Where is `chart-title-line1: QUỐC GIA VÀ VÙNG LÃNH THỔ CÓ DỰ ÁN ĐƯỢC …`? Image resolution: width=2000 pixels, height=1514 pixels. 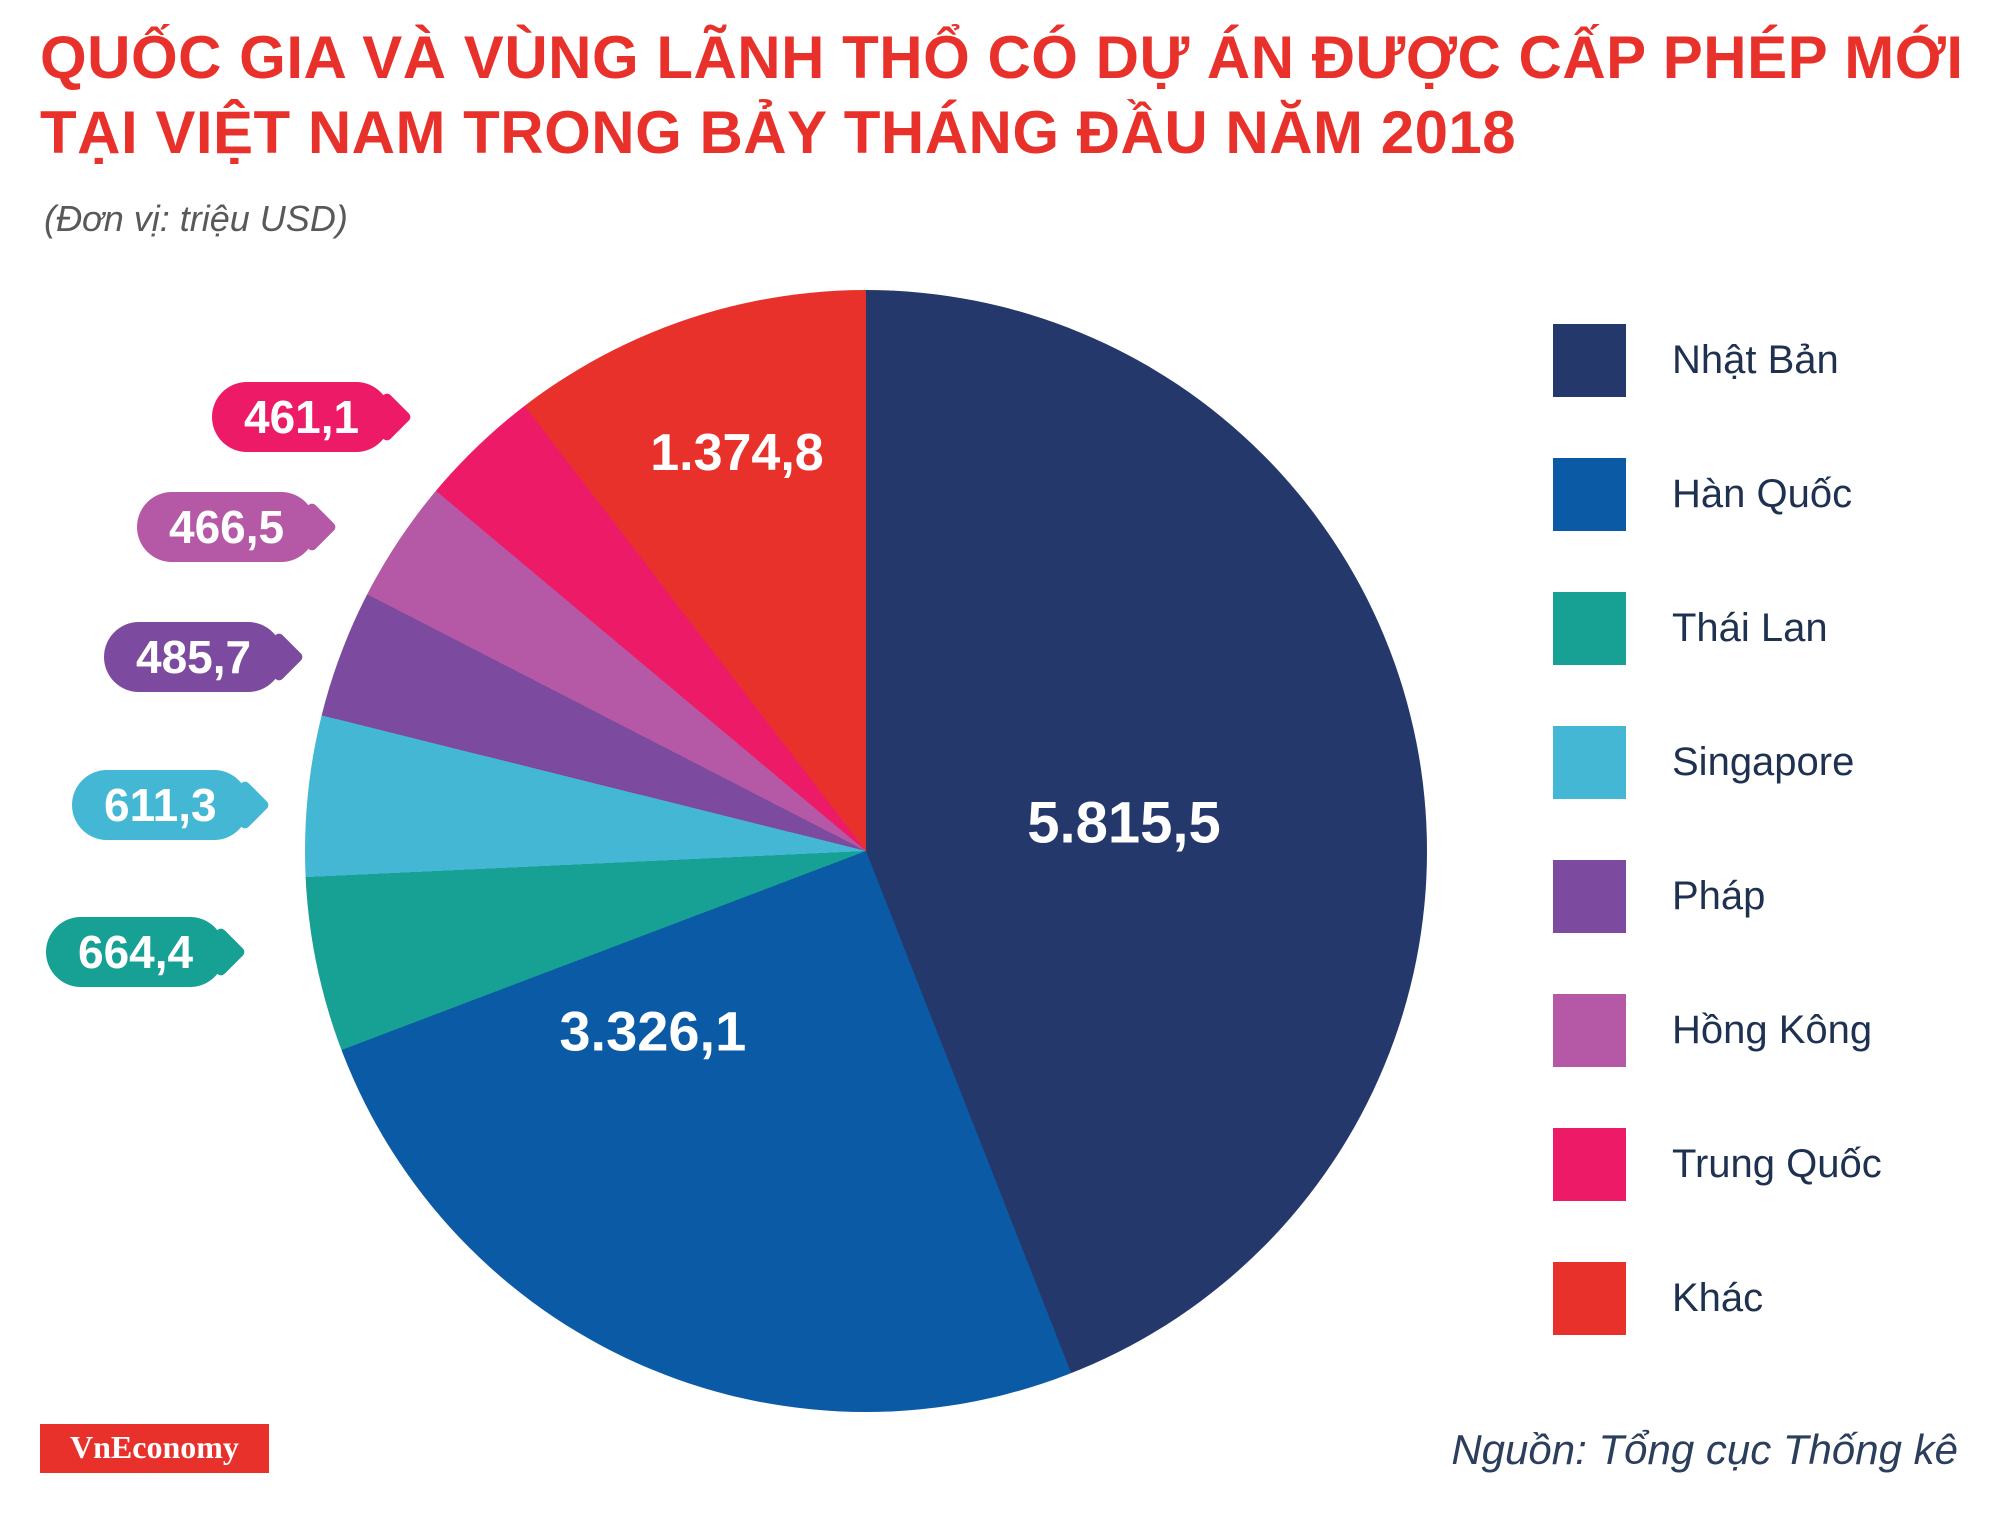
chart-title-line1: QUỐC GIA VÀ VÙNG LÃNH THỔ CÓ DỰ ÁN ĐƯỢC … is located at coordinates (1002, 57).